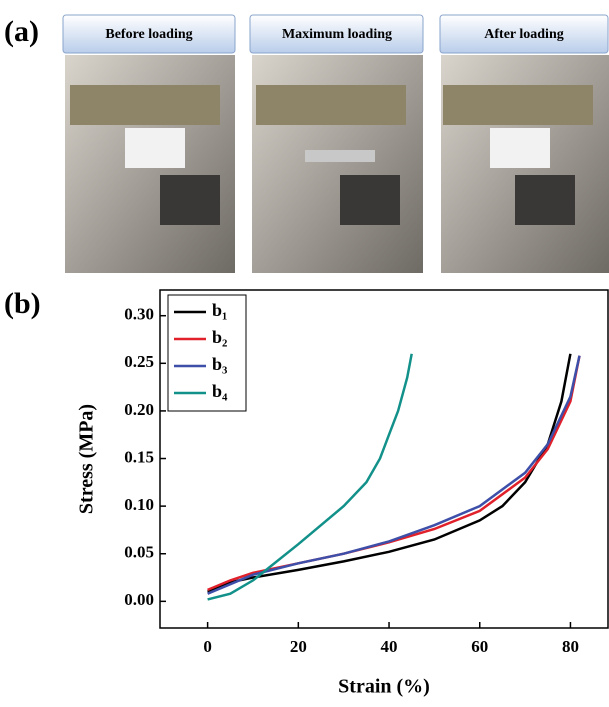 The image size is (609, 707). Describe the element at coordinates (479, 646) in the screenshot. I see `x-tick-label: 60` at that location.